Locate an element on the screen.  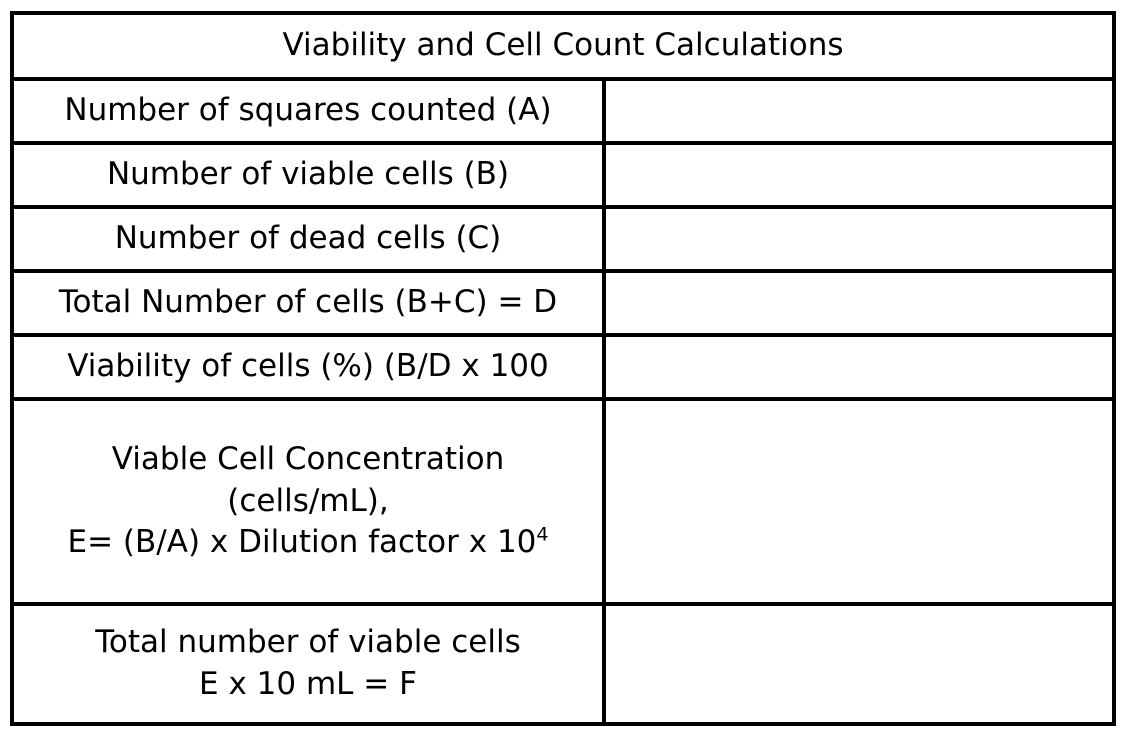
table-title: Viability and Cell Count Calculations is located at coordinates (563, 46).